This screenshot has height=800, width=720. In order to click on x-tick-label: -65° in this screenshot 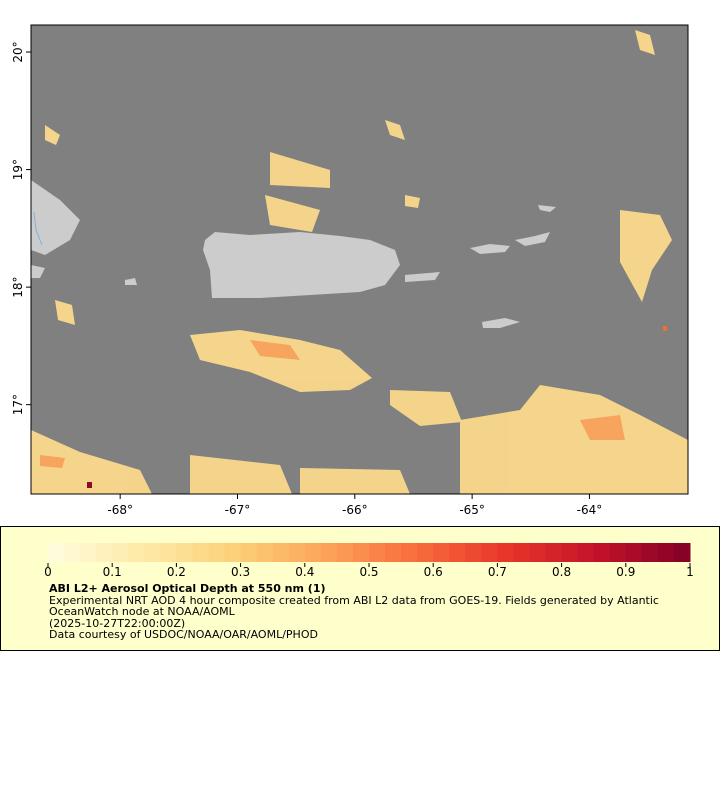, I will do `click(472, 510)`.